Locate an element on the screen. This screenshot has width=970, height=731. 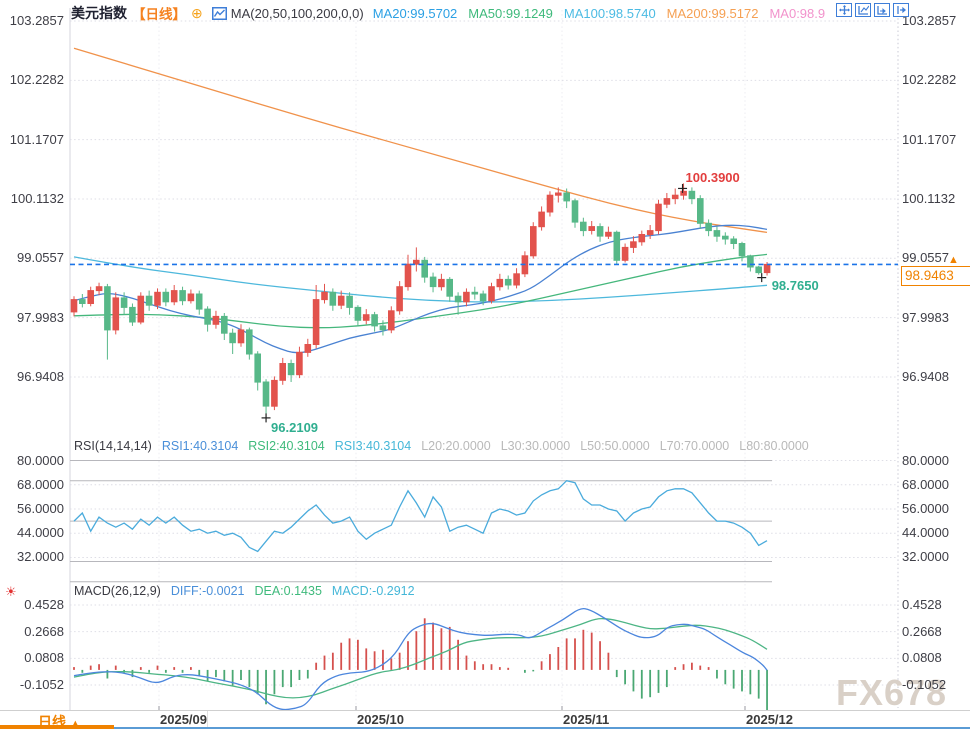
axis-label: 0.2668 is located at coordinates (44, 631).